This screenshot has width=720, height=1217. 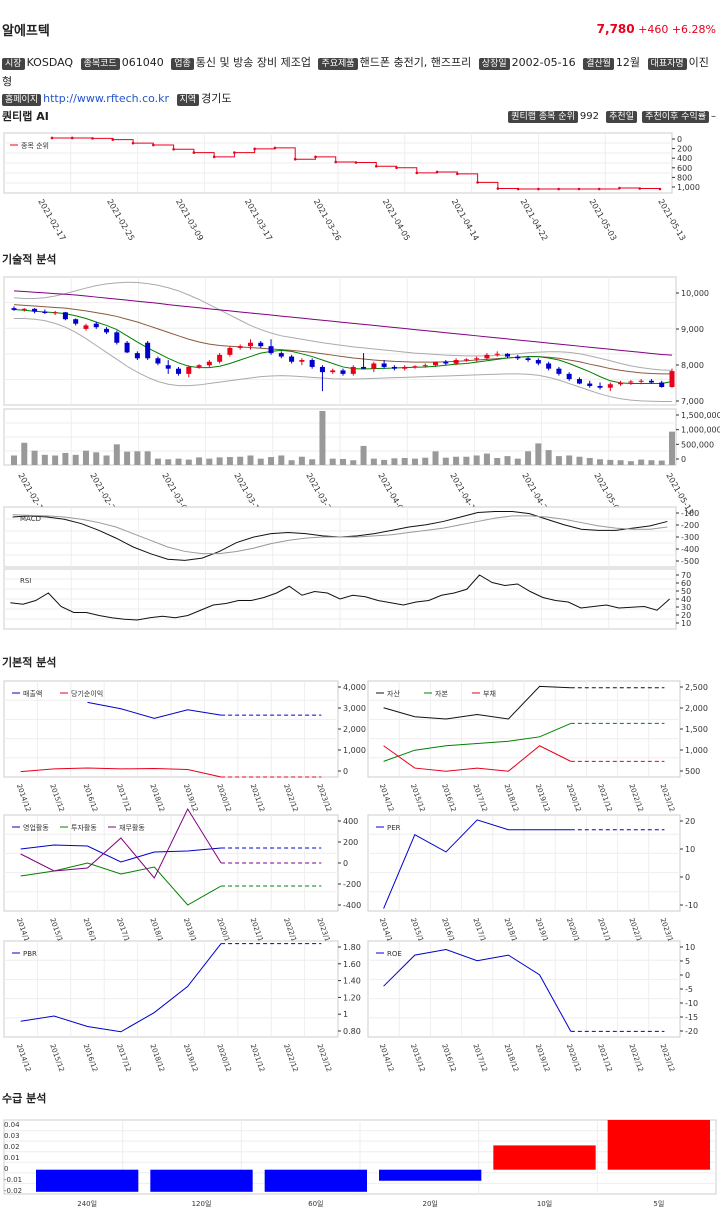 What do you see at coordinates (223, 798) in the screenshot?
I see `fund-chart-1-x-tick-label: 2020/12` at bounding box center [223, 798].